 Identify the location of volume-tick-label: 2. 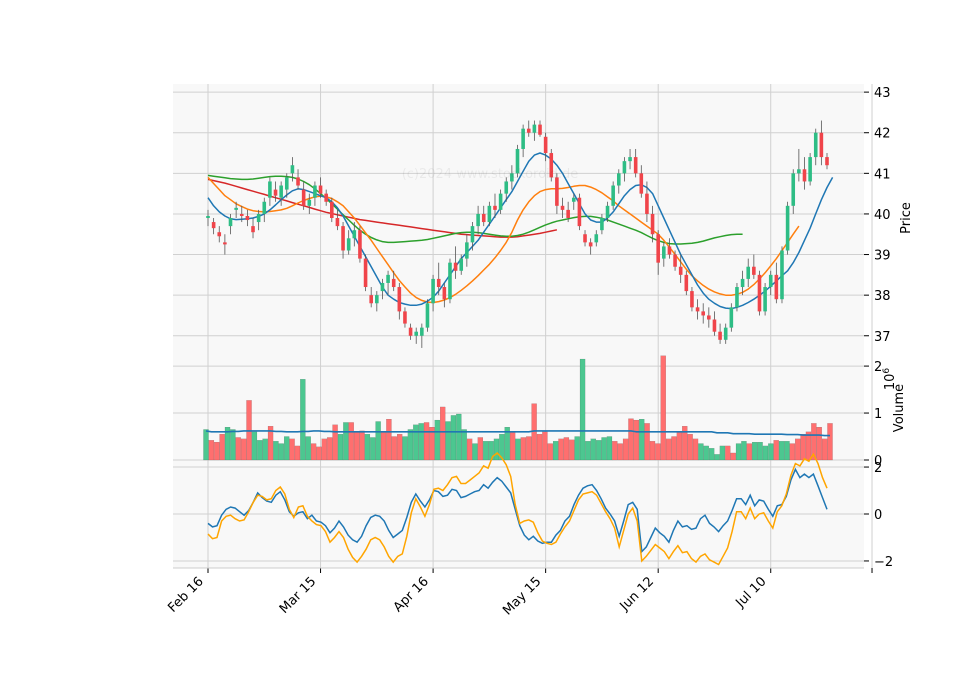
(878, 367).